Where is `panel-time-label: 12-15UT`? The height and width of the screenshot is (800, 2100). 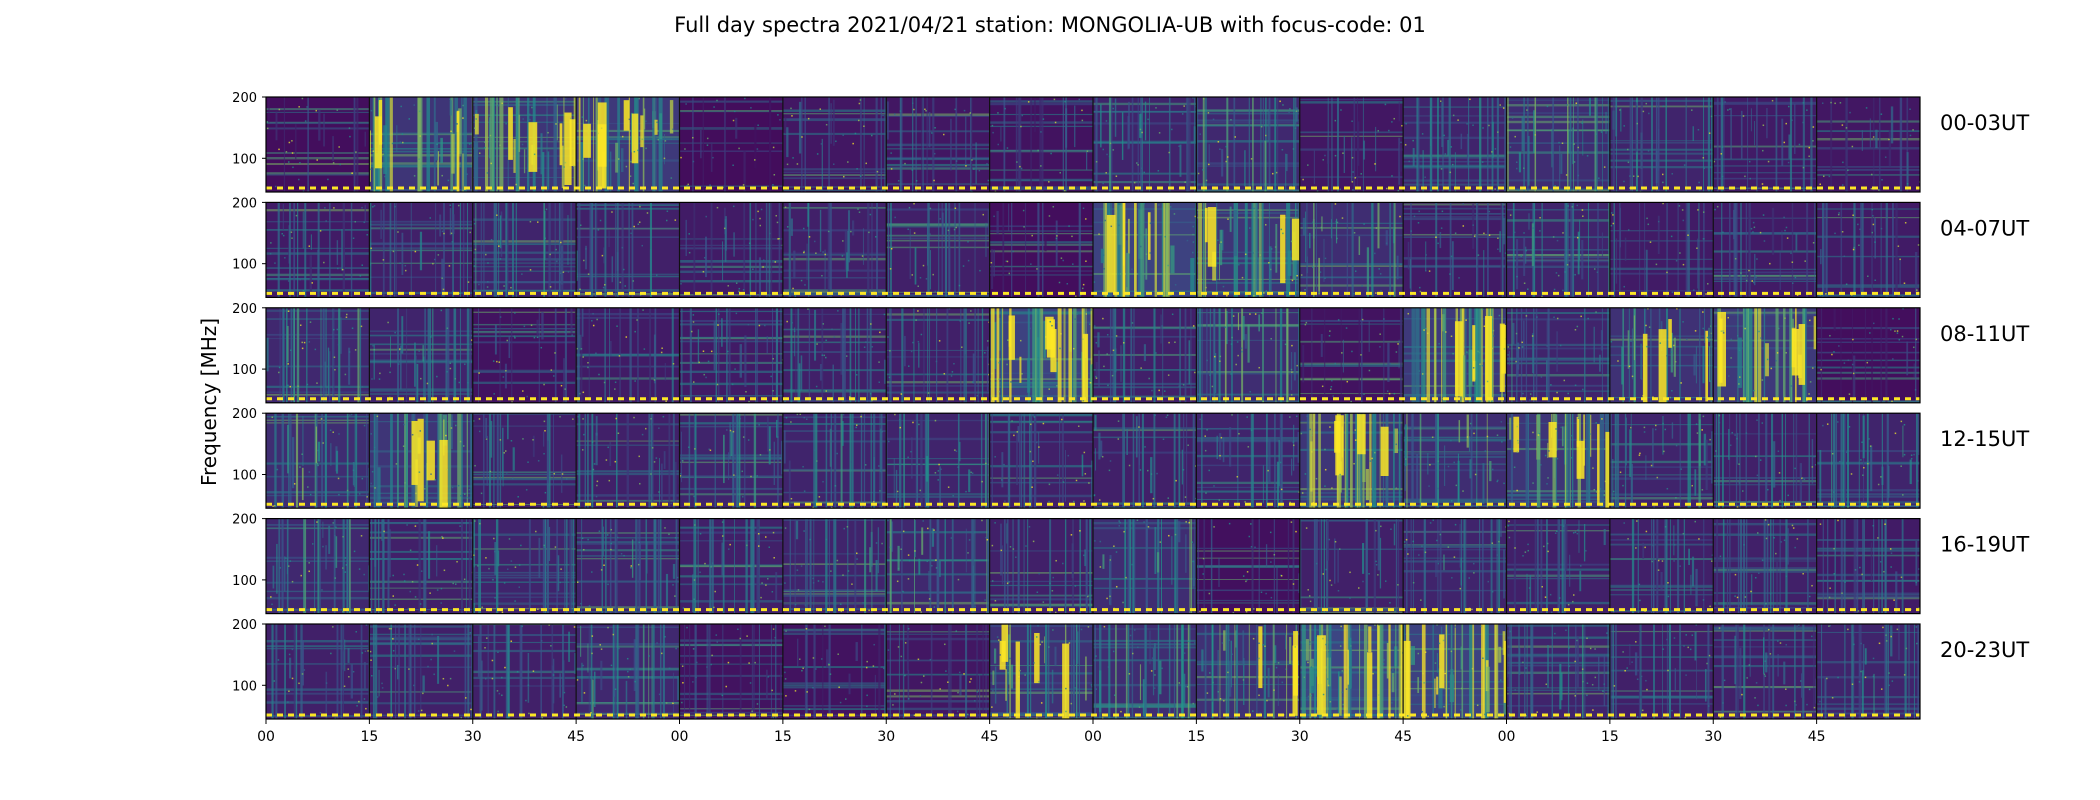
panel-time-label: 12-15UT is located at coordinates (1984, 439).